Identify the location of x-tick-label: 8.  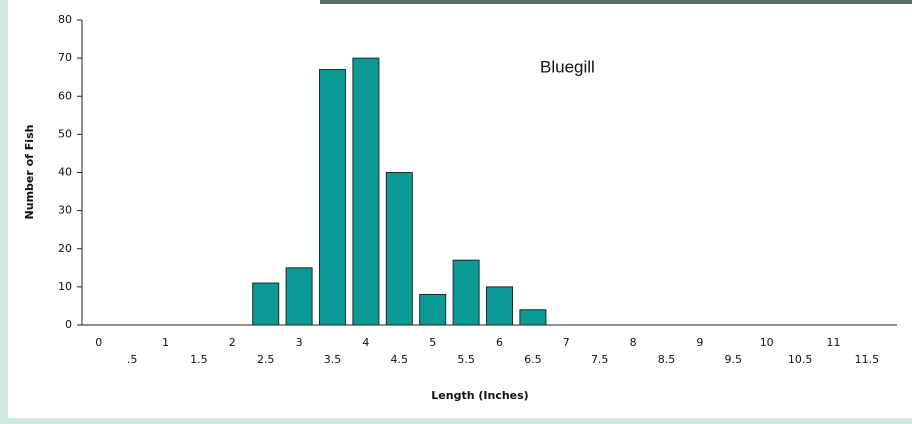
(633, 342).